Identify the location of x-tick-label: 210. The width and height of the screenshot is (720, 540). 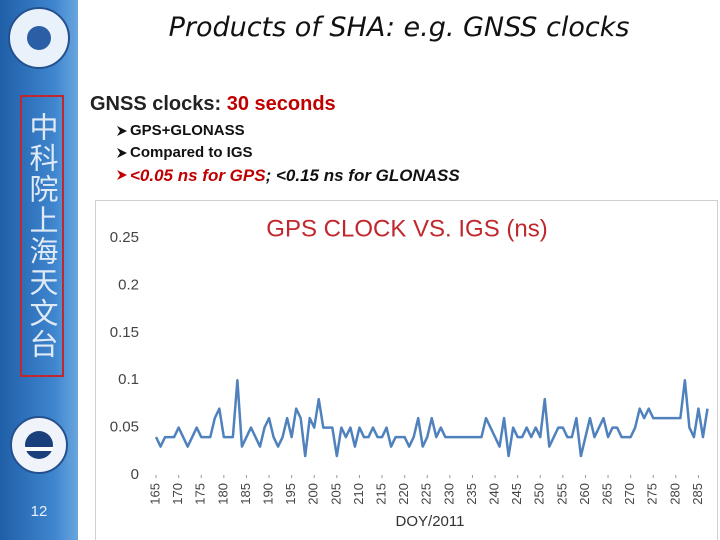
(358, 494).